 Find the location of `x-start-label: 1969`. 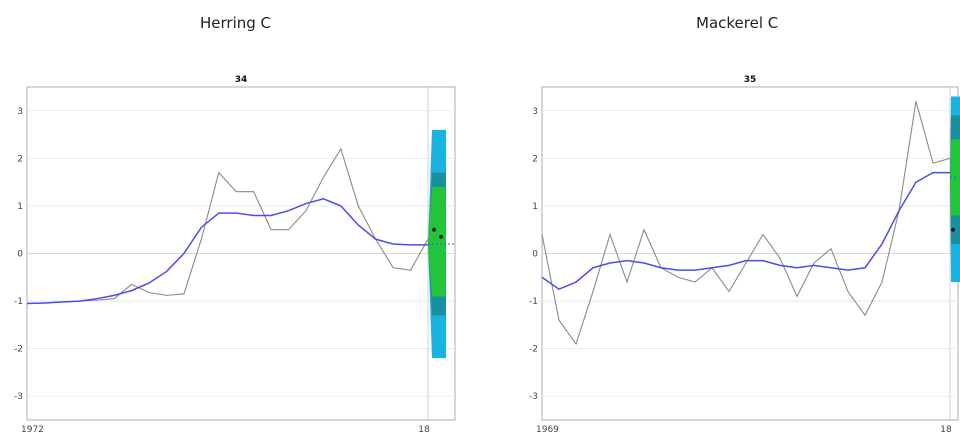

x-start-label: 1969 is located at coordinates (547, 430).